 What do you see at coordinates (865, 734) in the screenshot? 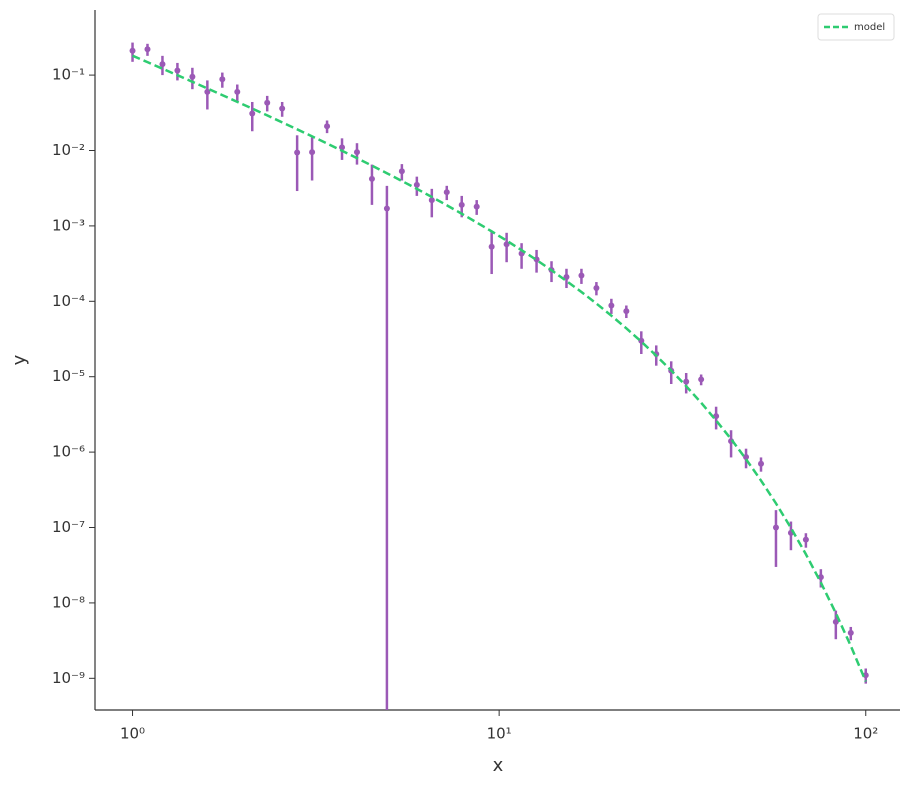
I see `x-tick-label: 10²` at bounding box center [865, 734].